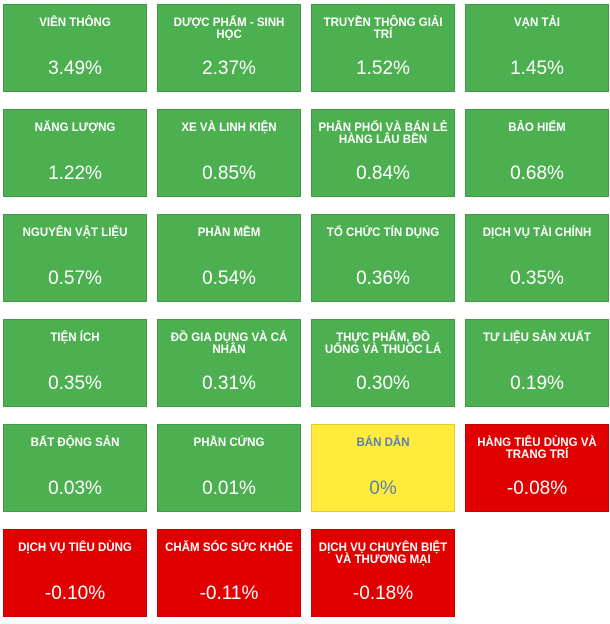 The width and height of the screenshot is (610, 624). What do you see at coordinates (383, 29) in the screenshot?
I see `sector-name: TRUYỀN THÔNG GIẢI TRÍ` at bounding box center [383, 29].